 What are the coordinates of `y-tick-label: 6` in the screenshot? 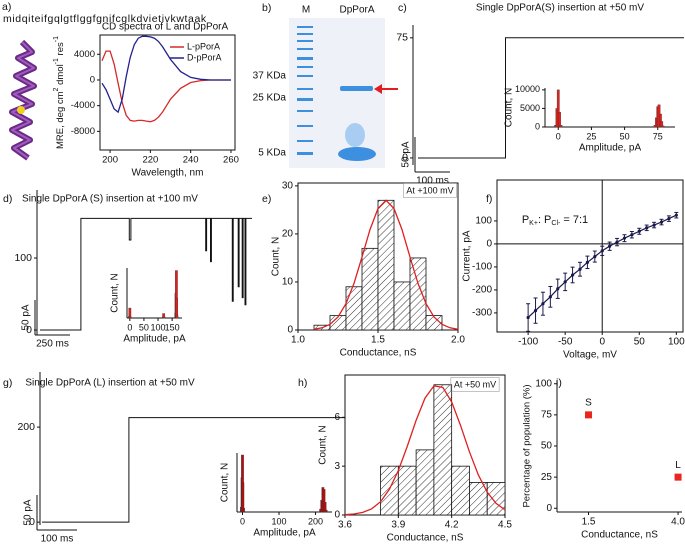 It's located at (337, 417).